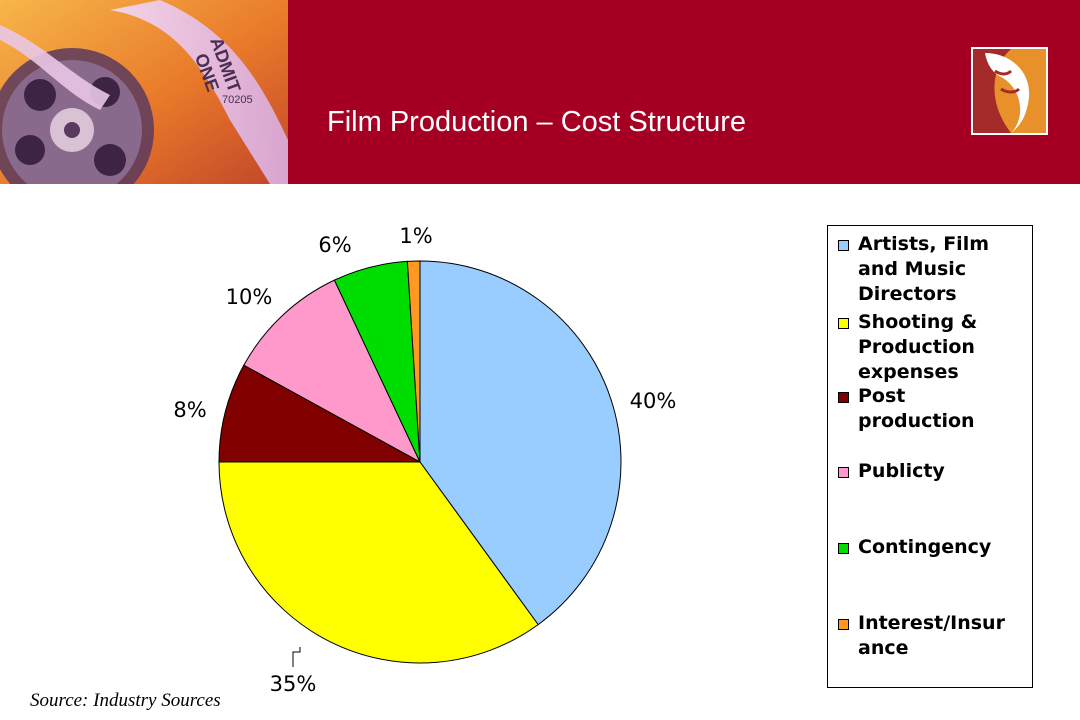  Describe the element at coordinates (653, 401) in the screenshot. I see `slice-label-1: 40%` at that location.